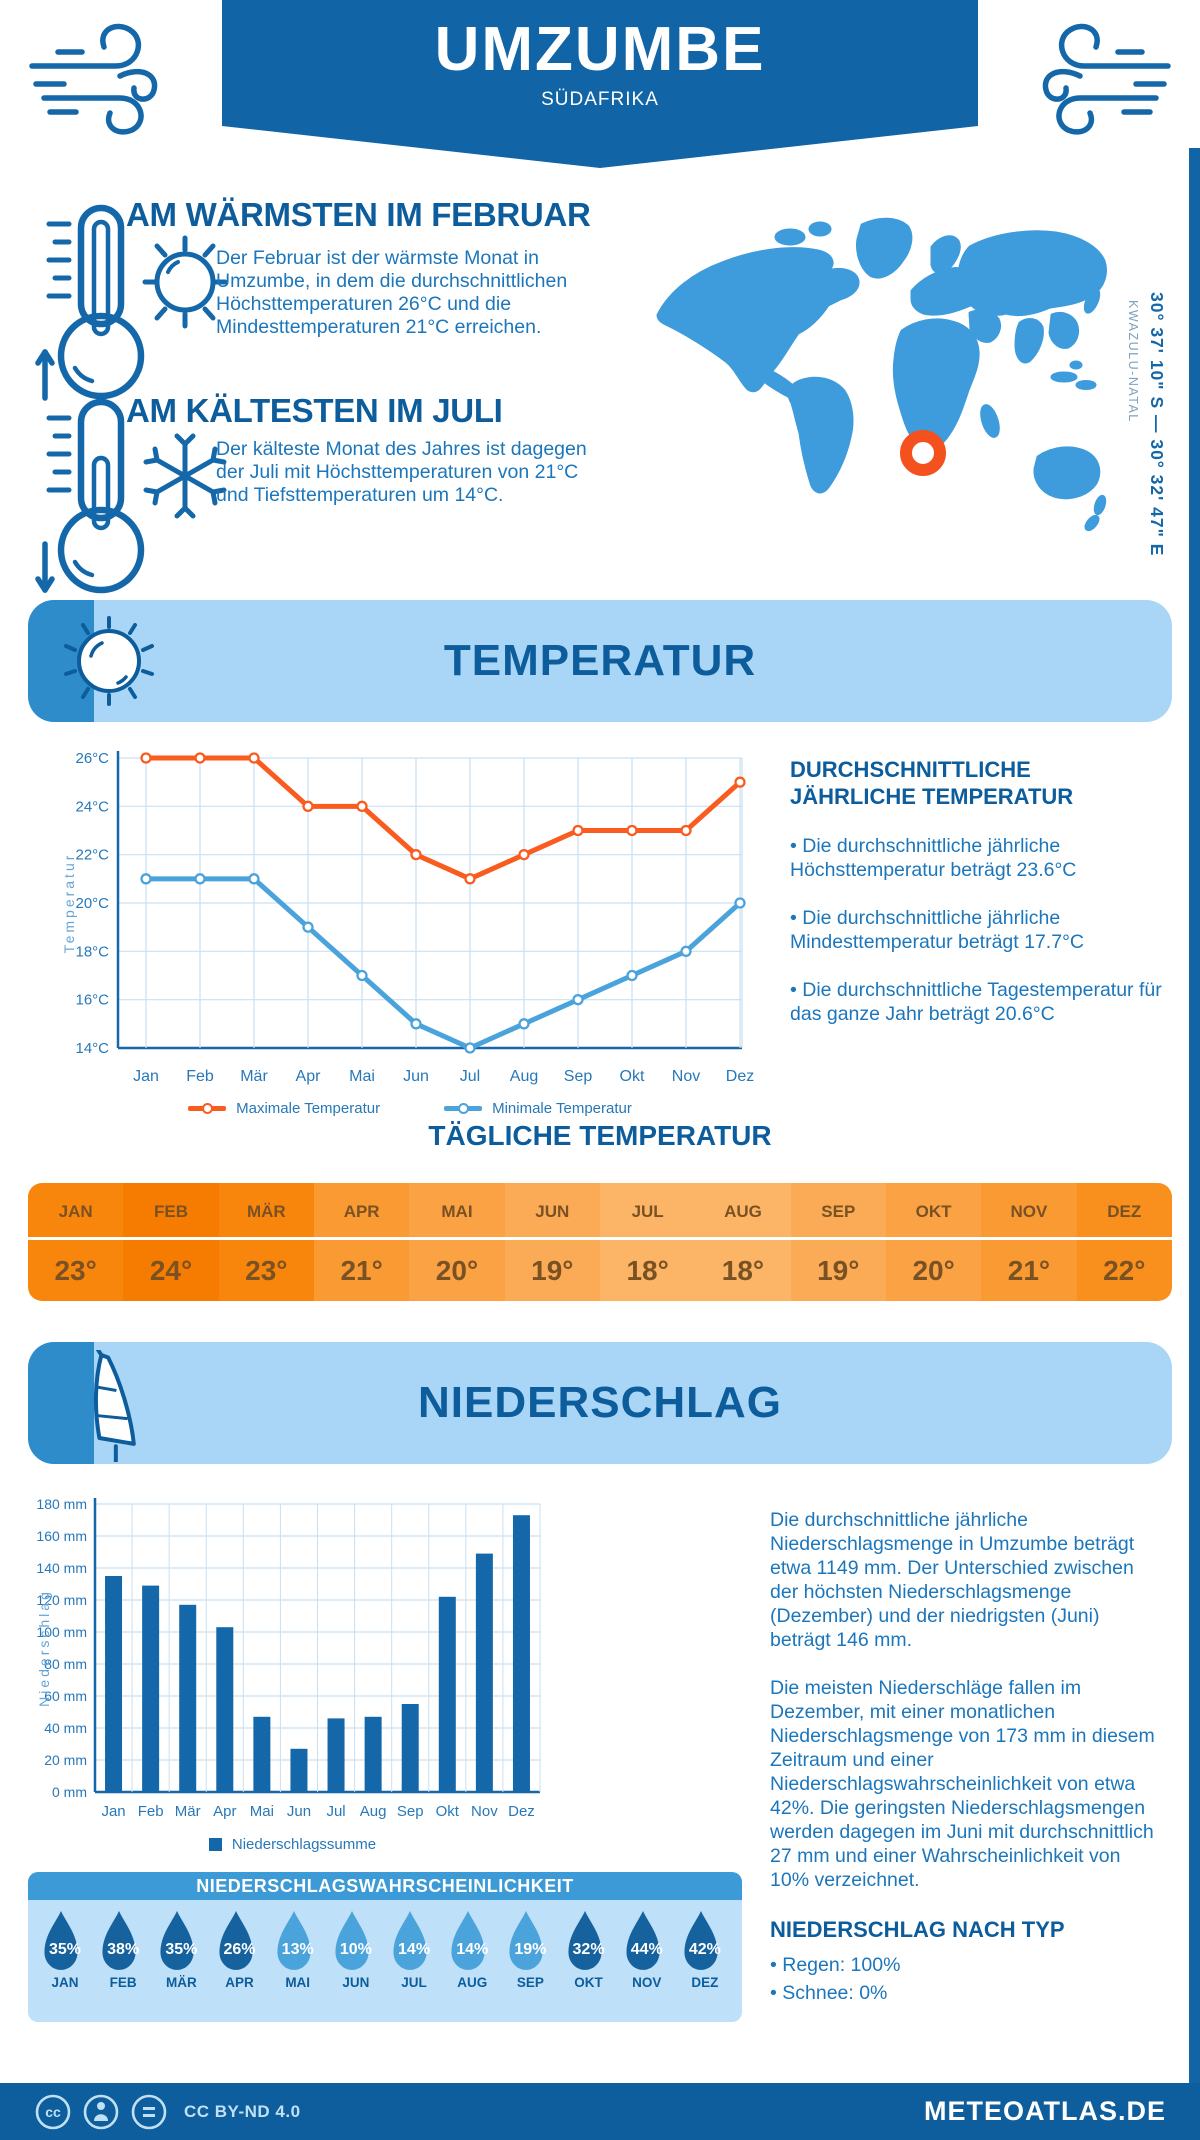  What do you see at coordinates (76, 1242) in the screenshot?
I see `daily-temp-cell: JAN 23°` at bounding box center [76, 1242].